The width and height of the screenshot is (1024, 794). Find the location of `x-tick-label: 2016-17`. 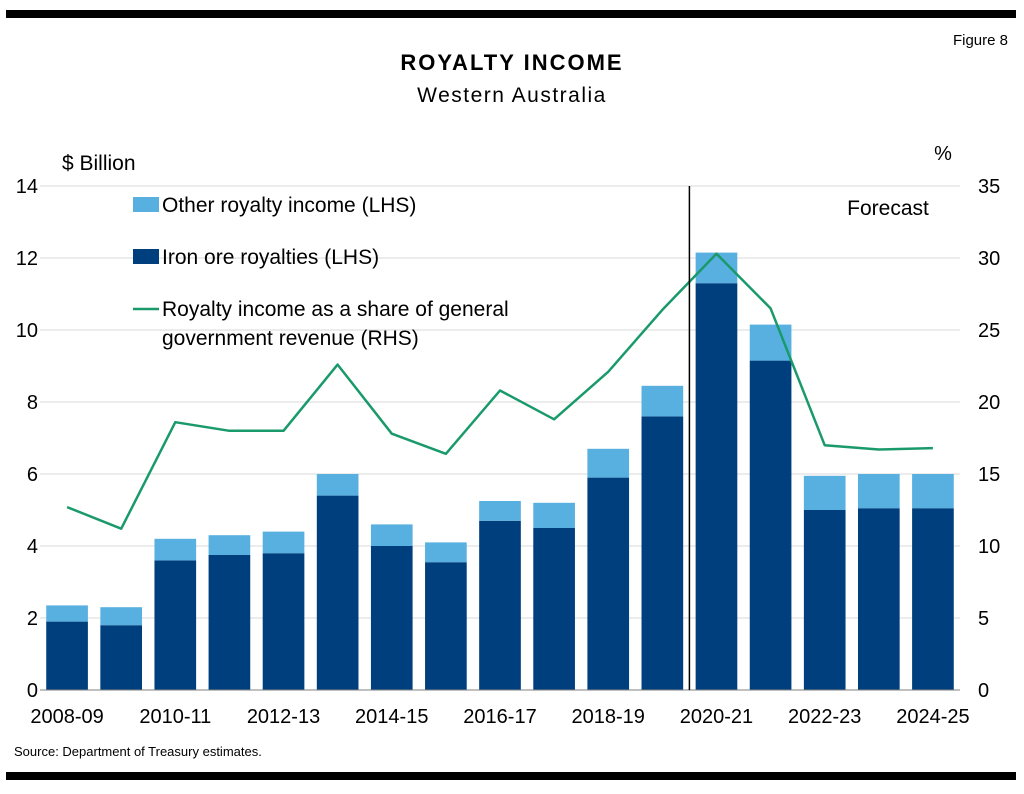

x-tick-label: 2016-17 is located at coordinates (499, 717).